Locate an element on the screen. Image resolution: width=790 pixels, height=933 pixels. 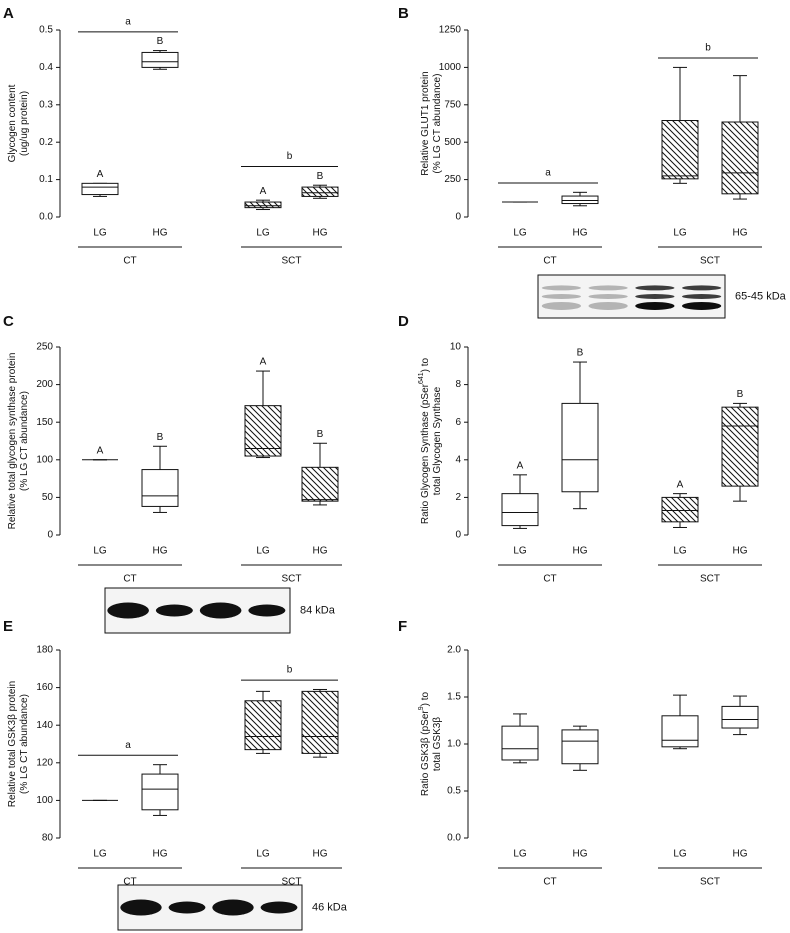
y-axis-label: Relative total glycogen synthase protein is located at coordinates (12, 441).